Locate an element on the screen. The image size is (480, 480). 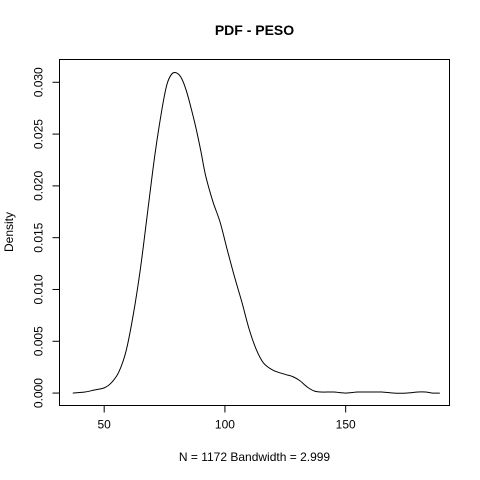
x-tick-label: 100 is located at coordinates (225, 425).